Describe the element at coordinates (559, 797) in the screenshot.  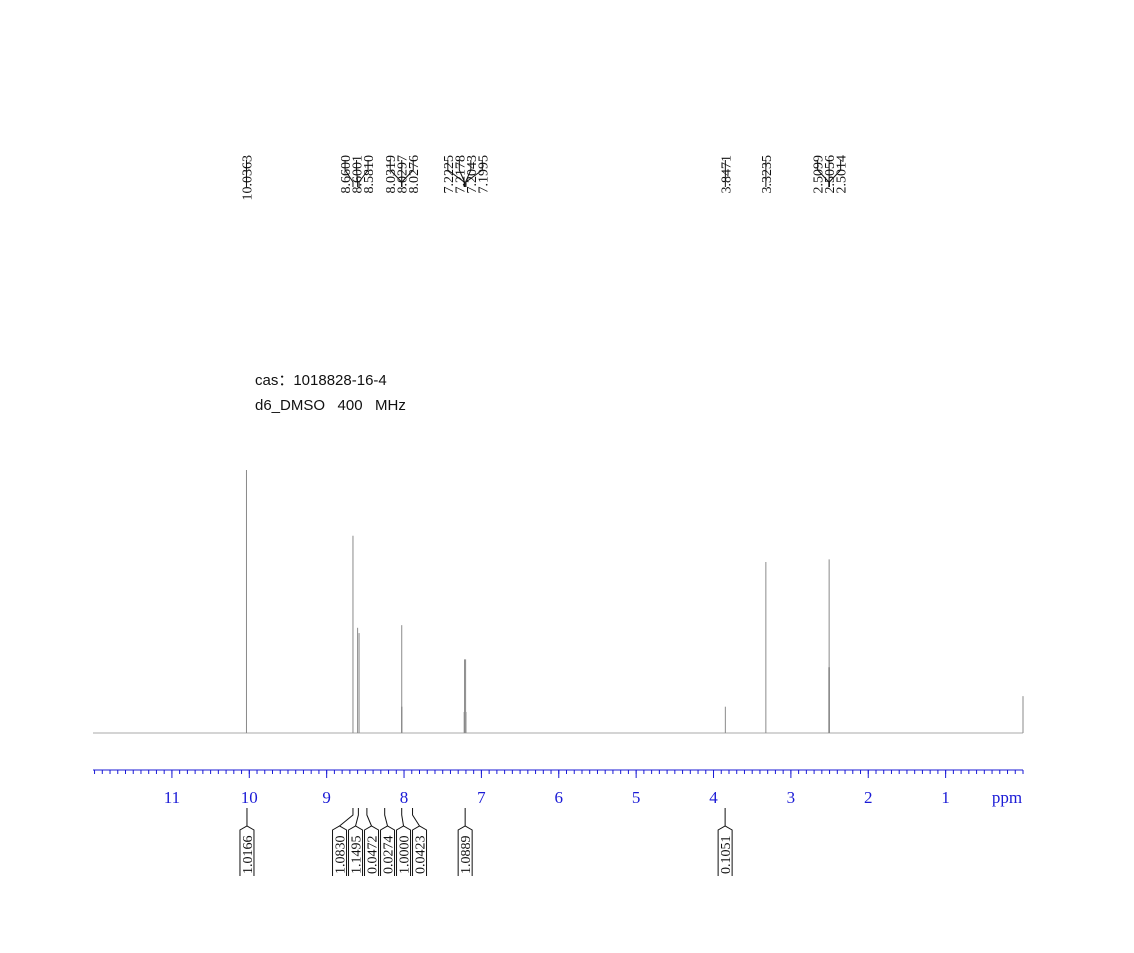
I see `x-tick-label: 6` at that location.